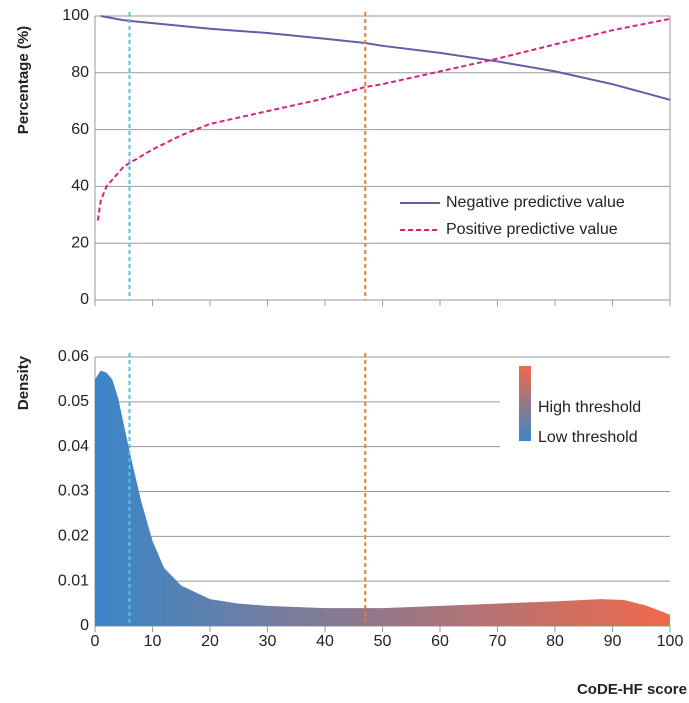 The height and width of the screenshot is (703, 689). What do you see at coordinates (325, 641) in the screenshot?
I see `x-tick-label: 40` at bounding box center [325, 641].